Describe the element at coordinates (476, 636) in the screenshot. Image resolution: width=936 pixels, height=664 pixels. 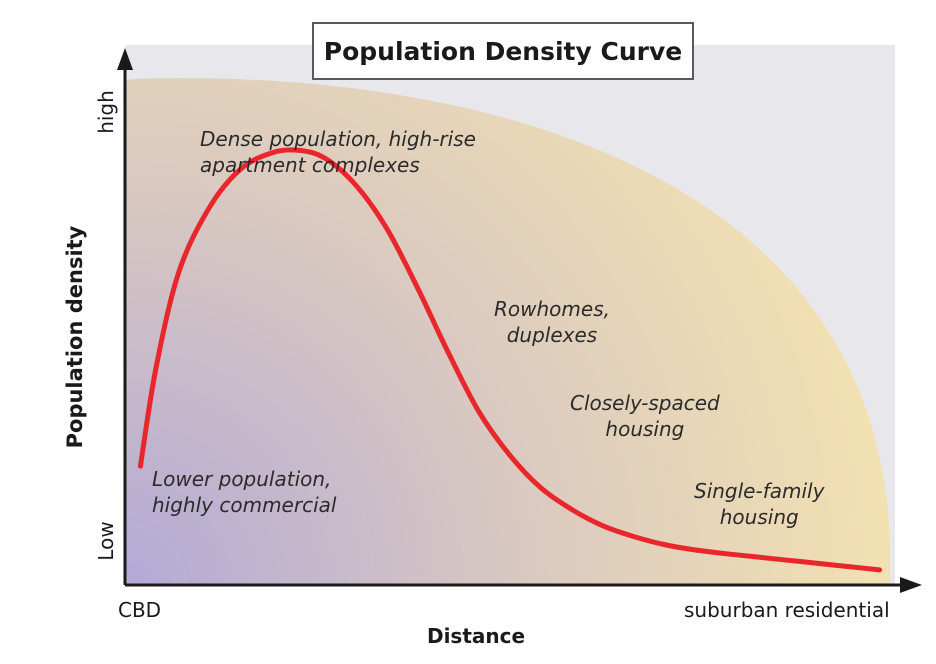
I see `x-axis-label: Distance` at that location.